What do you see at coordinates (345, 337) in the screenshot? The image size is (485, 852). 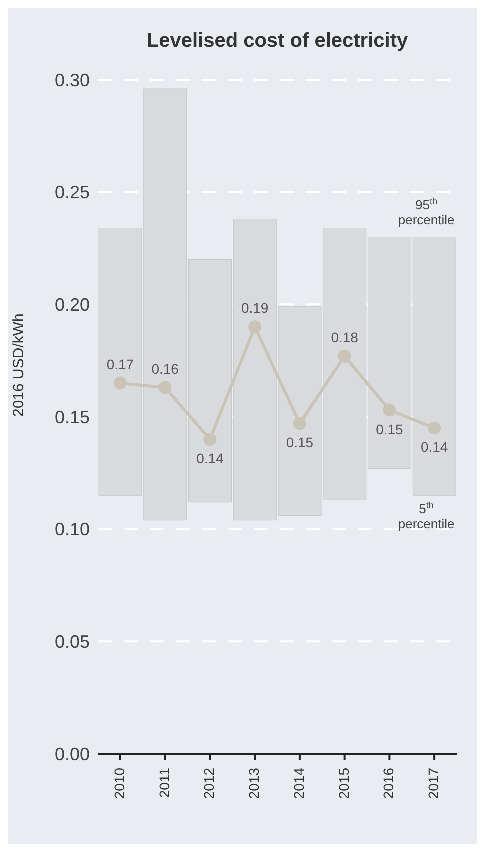 I see `data-label: 0.18` at bounding box center [345, 337].